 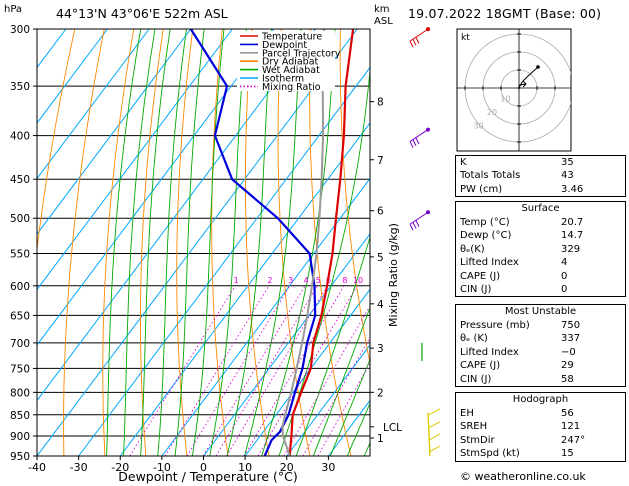 I want to click on pressure-tick-label: 600, so click(x=20, y=287).